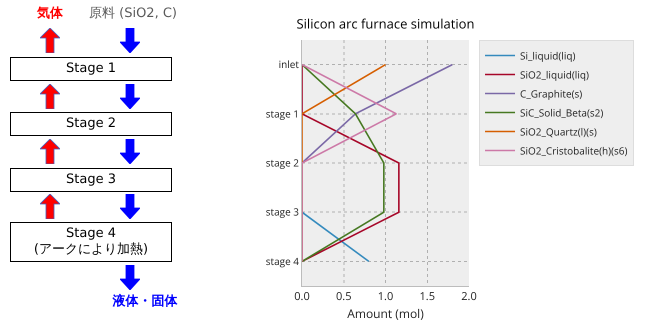 The height and width of the screenshot is (322, 646). What do you see at coordinates (91, 124) in the screenshot?
I see `category-label: Stage 2` at bounding box center [91, 124].